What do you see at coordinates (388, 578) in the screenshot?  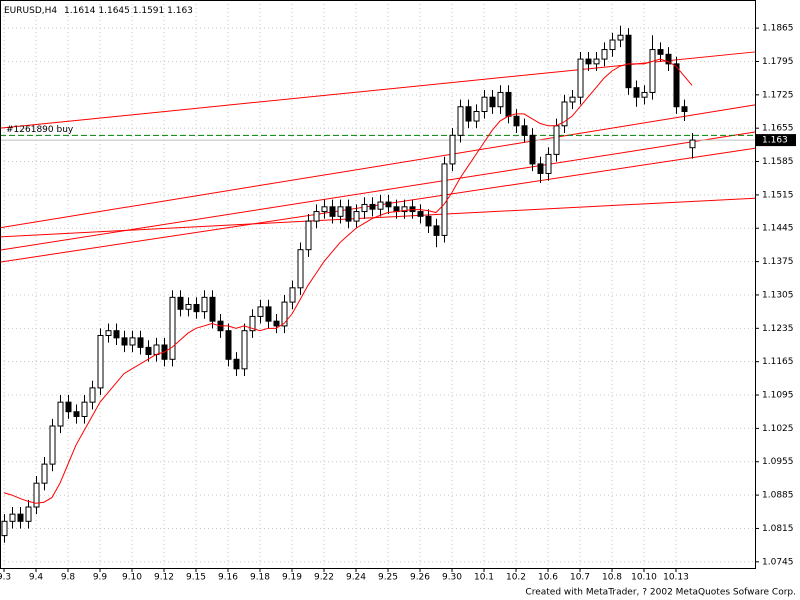 I see `x-tick-label: 9.25` at bounding box center [388, 578].